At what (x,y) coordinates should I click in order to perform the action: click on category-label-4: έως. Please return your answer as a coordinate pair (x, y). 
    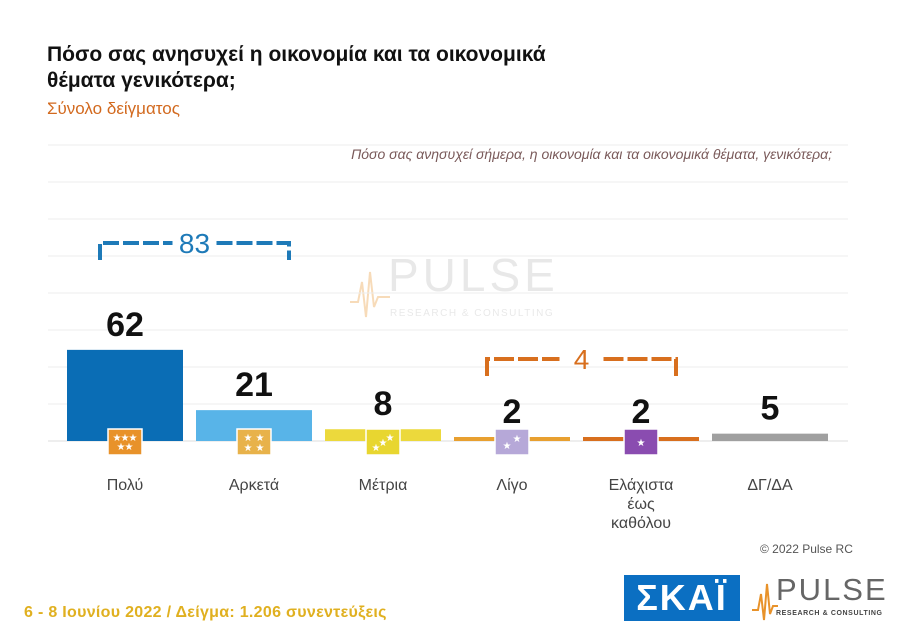
    Looking at the image, I should click on (641, 504).